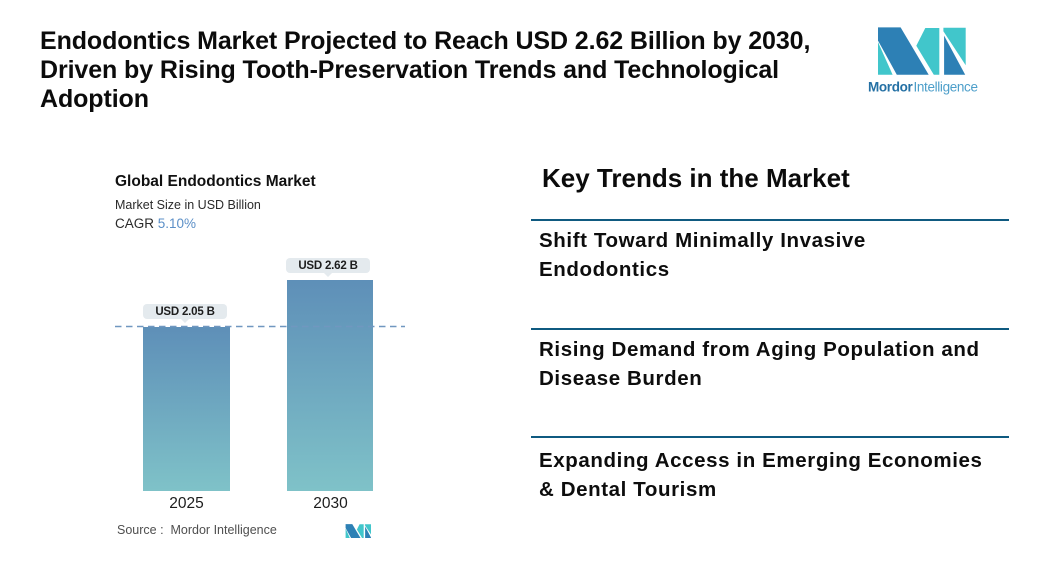 Image resolution: width=1051 pixels, height=577 pixels. I want to click on svg-text: Intelligence, so click(946, 86).